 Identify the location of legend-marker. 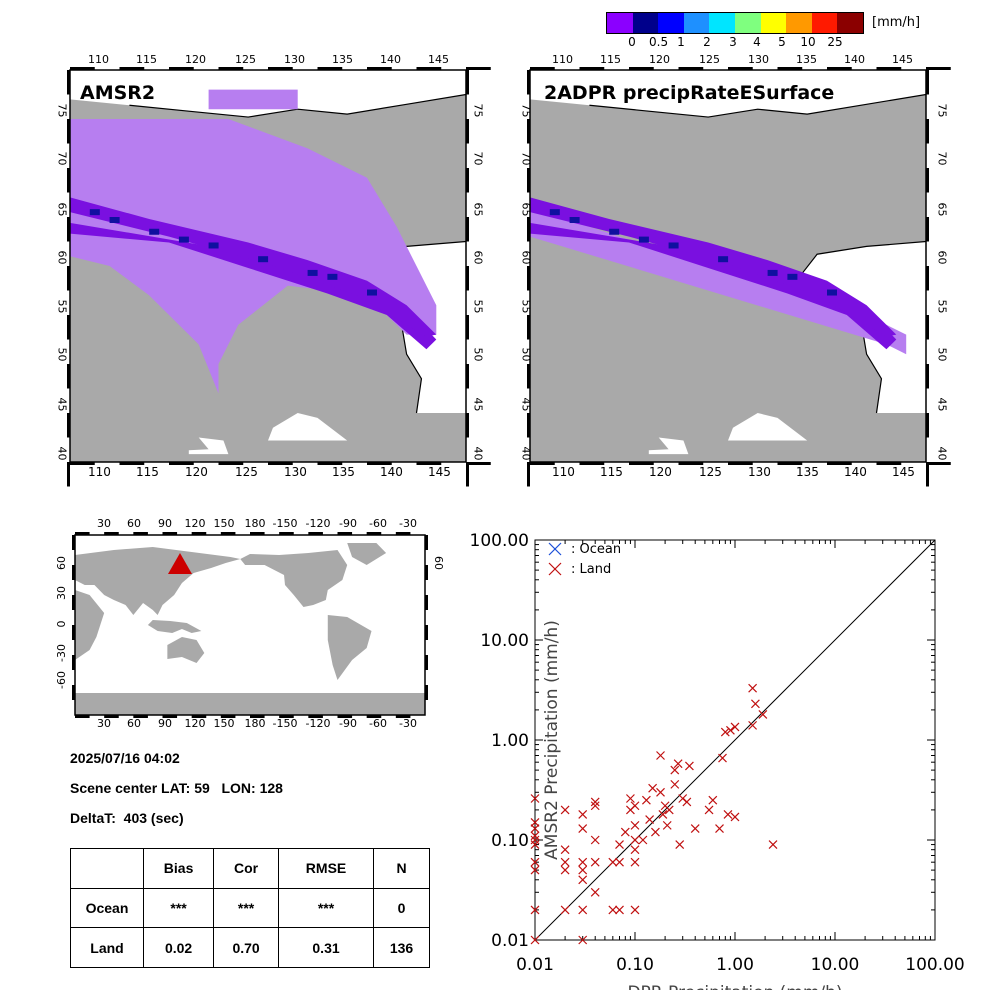
(555, 569).